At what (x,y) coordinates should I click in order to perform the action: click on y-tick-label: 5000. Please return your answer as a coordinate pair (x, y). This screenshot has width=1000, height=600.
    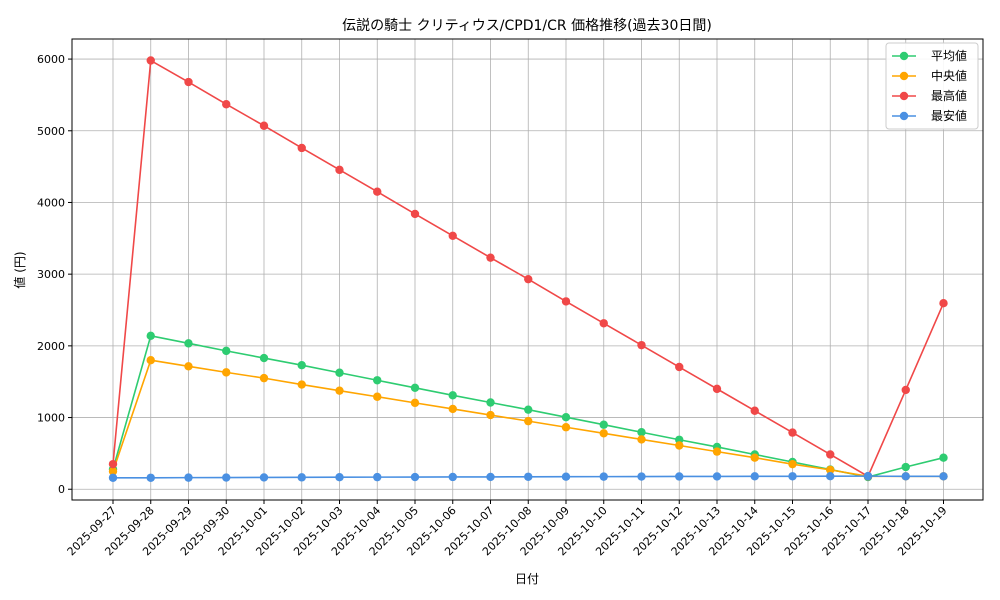
    Looking at the image, I should click on (51, 131).